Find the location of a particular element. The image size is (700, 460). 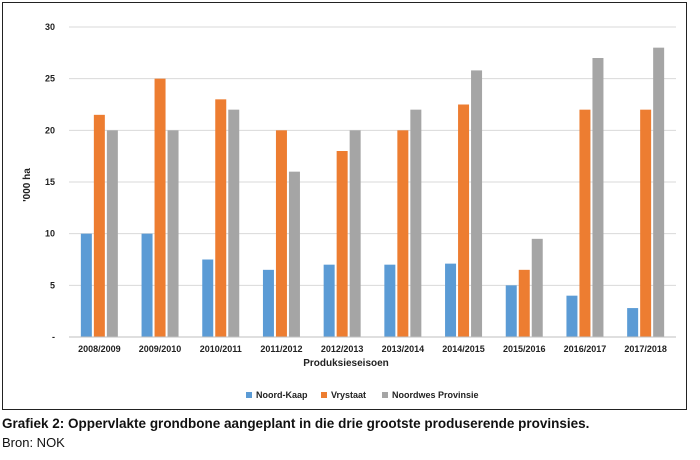

x-tick-label: 2017/2018 is located at coordinates (645, 349).